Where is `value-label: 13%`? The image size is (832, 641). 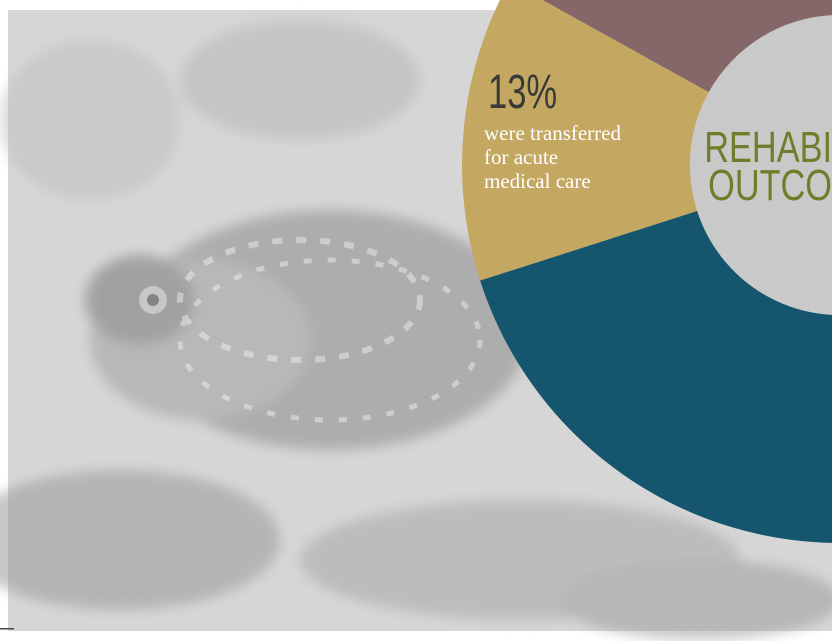
value-label: 13% is located at coordinates (522, 91).